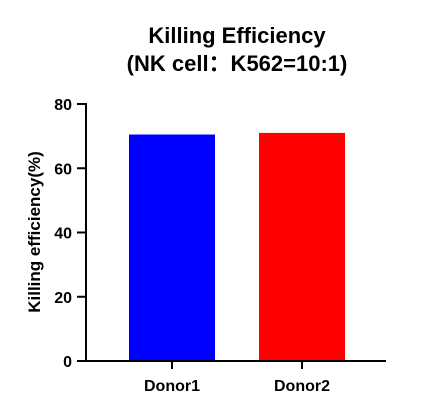 This screenshot has width=448, height=412. What do you see at coordinates (63, 105) in the screenshot?
I see `y-tick-label-80: 80` at bounding box center [63, 105].